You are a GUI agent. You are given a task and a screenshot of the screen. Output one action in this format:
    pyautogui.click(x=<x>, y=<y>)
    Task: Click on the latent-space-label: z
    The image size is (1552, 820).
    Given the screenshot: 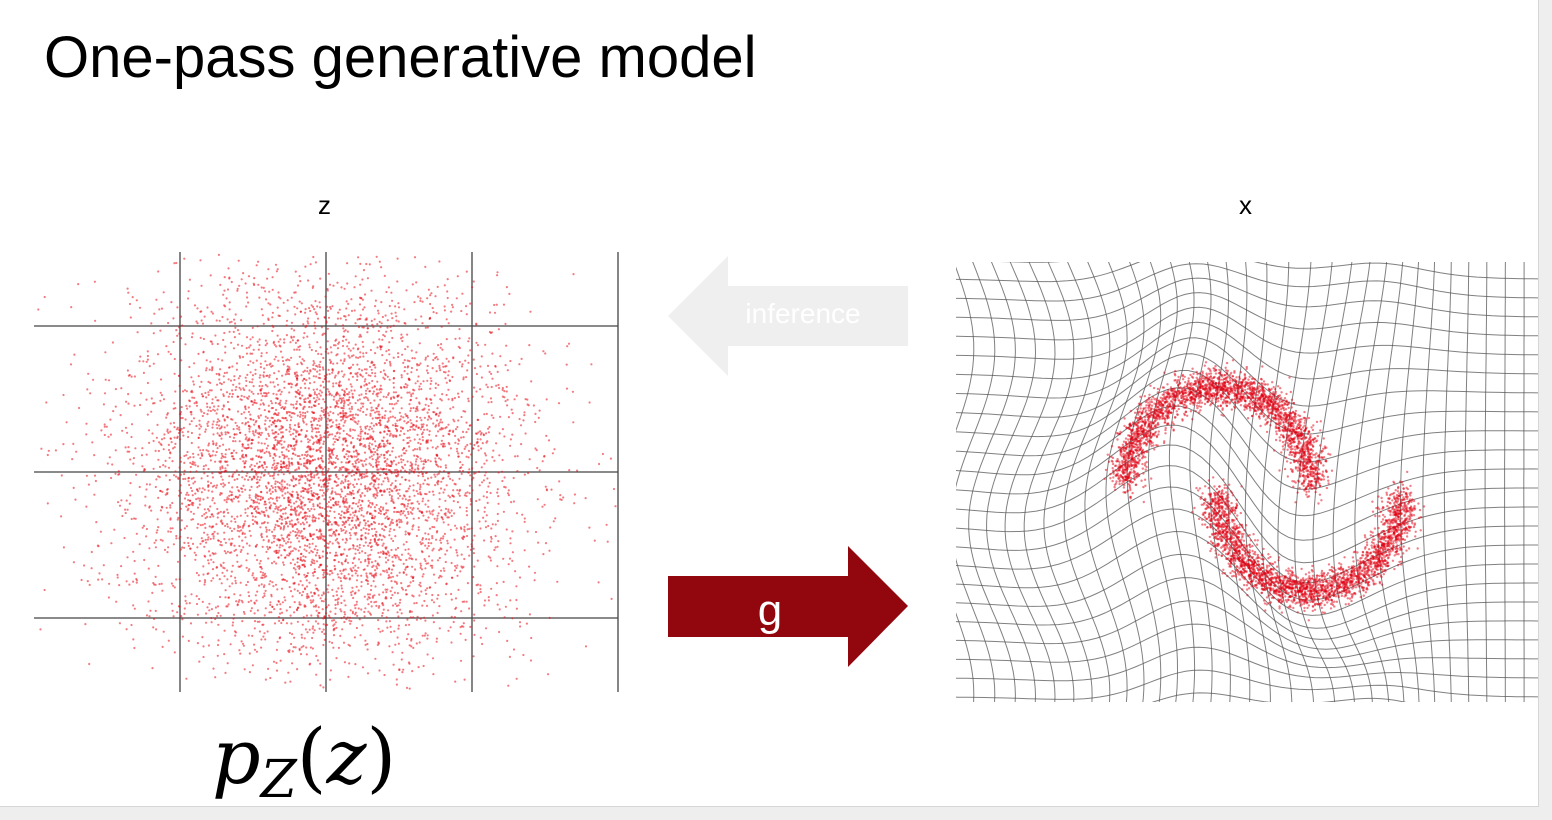 What is the action you would take?
    pyautogui.click(x=324, y=205)
    